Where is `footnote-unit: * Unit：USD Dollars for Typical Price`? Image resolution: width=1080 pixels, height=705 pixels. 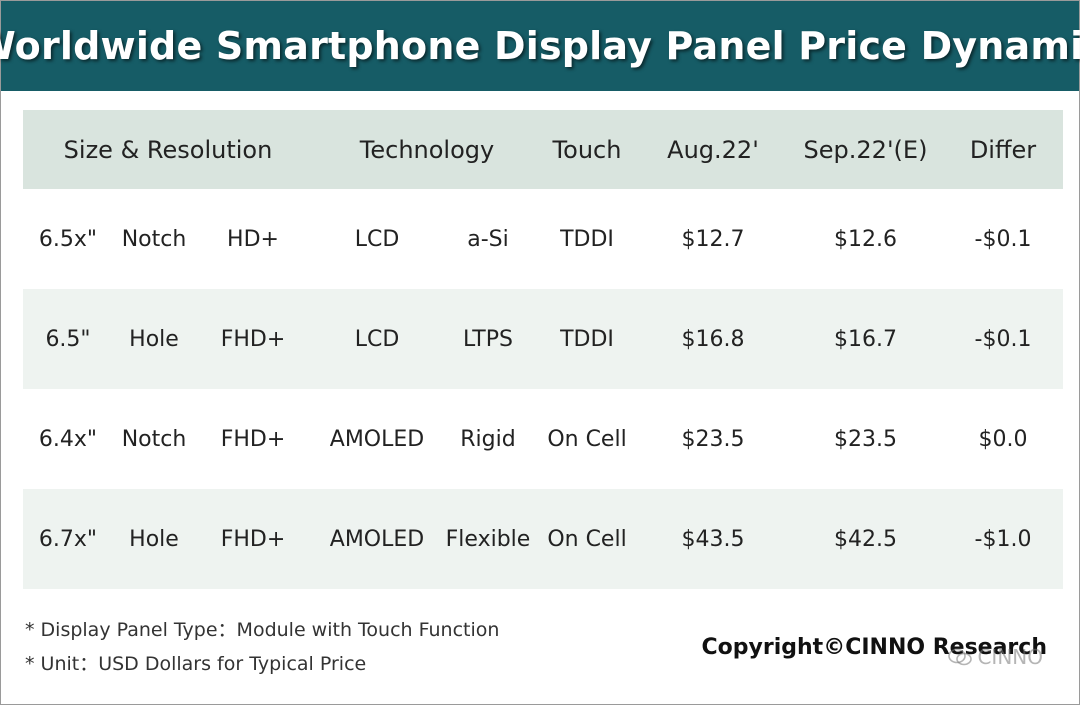 footnote-unit: * Unit：USD Dollars for Typical Price is located at coordinates (196, 664).